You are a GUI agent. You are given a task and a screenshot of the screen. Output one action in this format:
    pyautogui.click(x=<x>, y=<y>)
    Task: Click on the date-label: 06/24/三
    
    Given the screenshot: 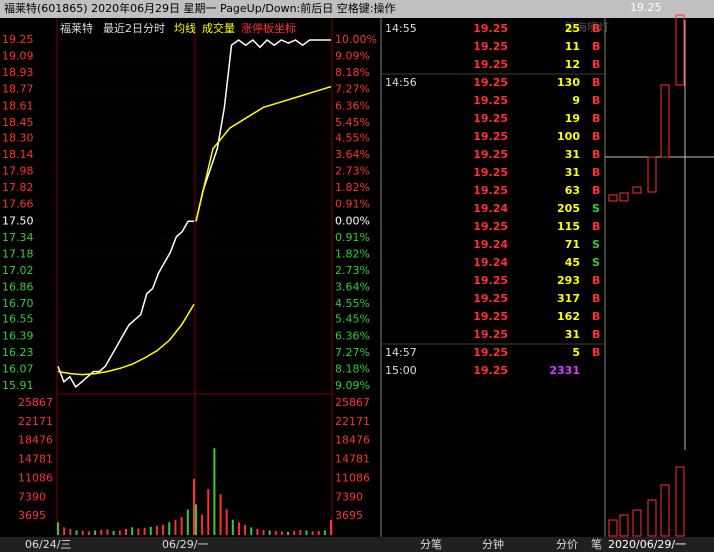 What is the action you would take?
    pyautogui.click(x=48, y=544)
    